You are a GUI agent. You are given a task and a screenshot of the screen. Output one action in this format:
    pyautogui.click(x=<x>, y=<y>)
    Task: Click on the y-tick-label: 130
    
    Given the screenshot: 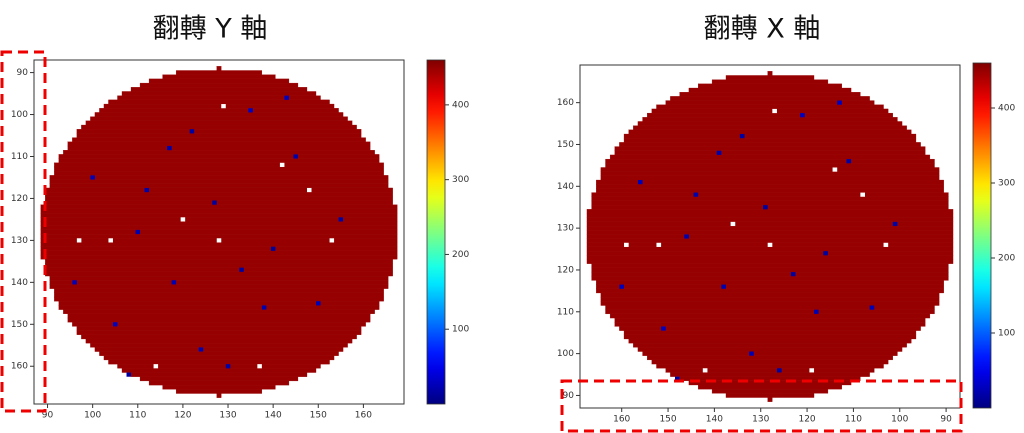 What is the action you would take?
    pyautogui.click(x=565, y=229)
    